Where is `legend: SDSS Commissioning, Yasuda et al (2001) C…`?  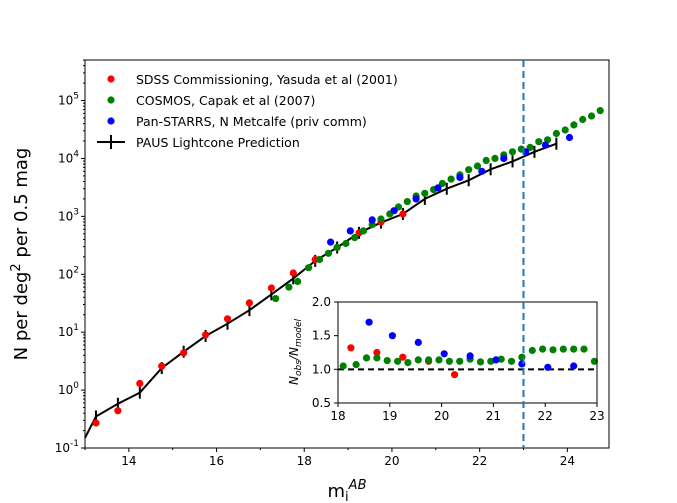
legend: SDSS Commissioning, Yasuda et al (2001) C… is located at coordinates (247, 111).